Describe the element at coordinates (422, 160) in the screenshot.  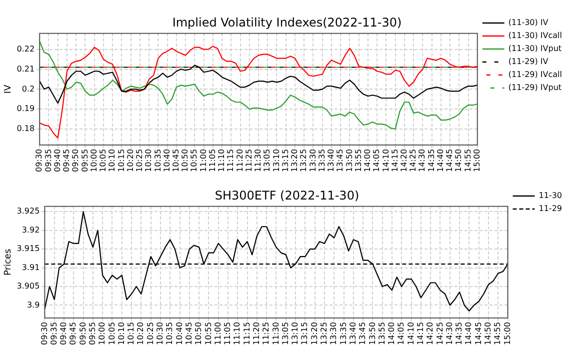
I see `x-tick-label: 14:30` at that location.